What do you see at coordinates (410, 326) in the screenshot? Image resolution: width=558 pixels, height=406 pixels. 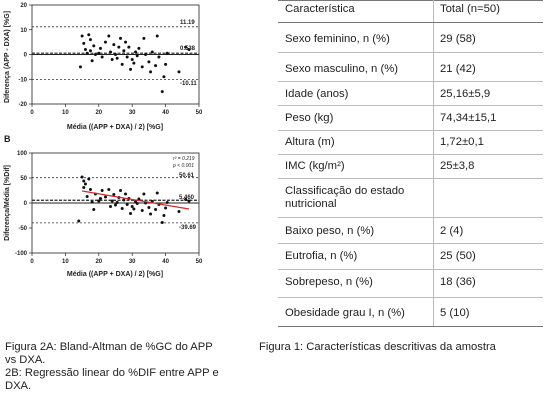 I see `table-bottom-rule` at bounding box center [410, 326].